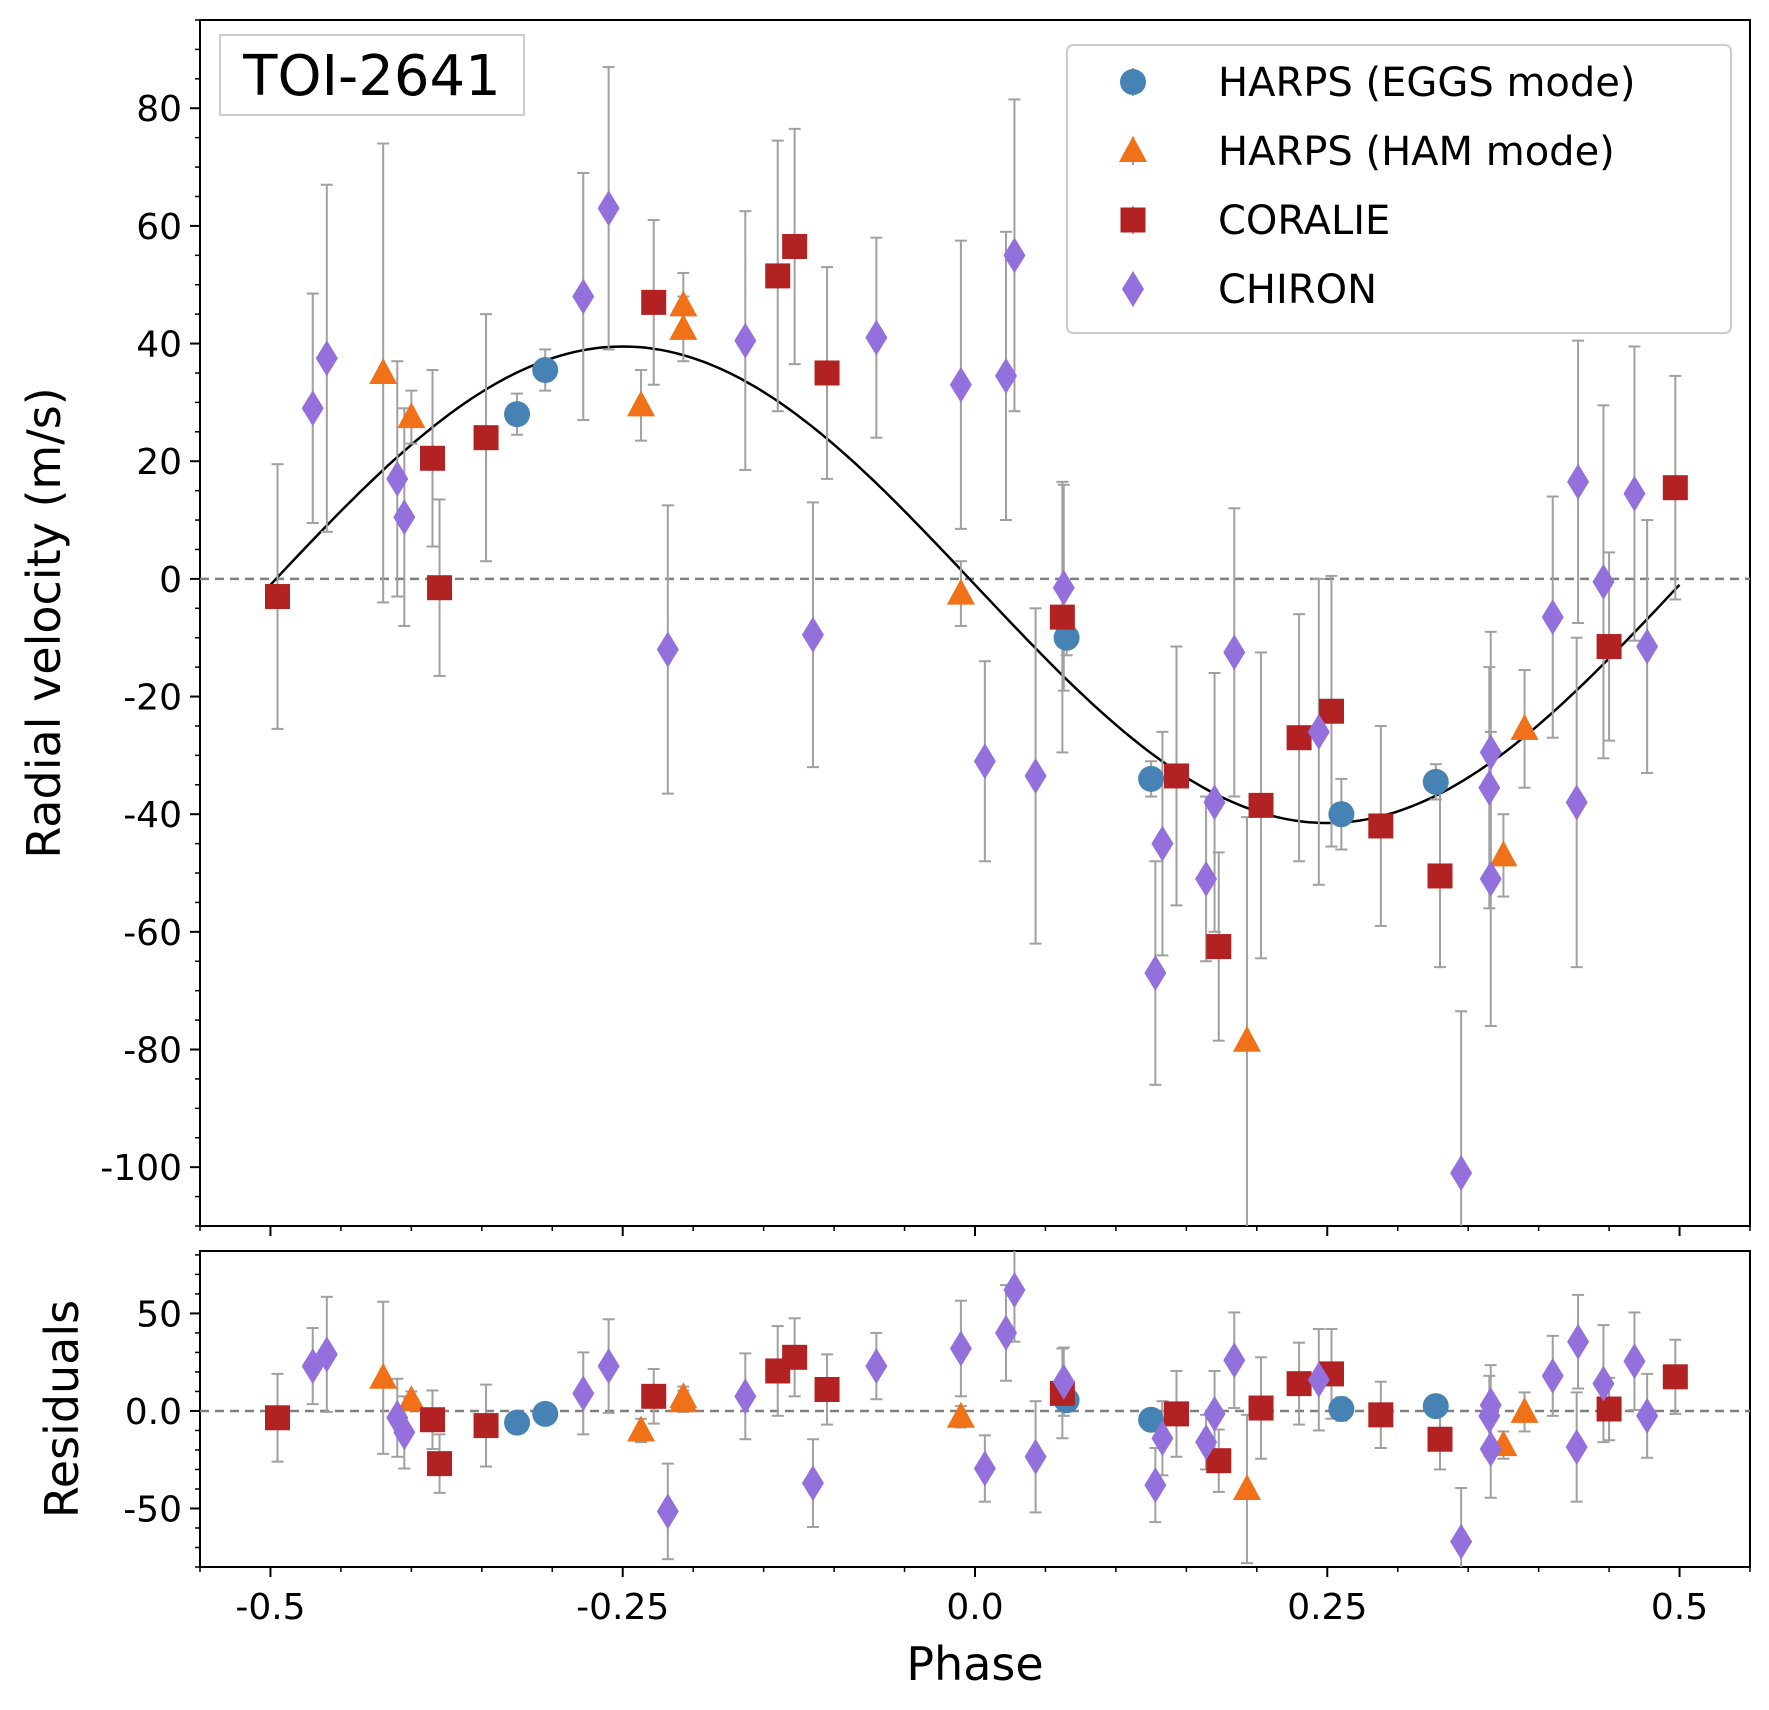 The width and height of the screenshot is (1769, 1710). What do you see at coordinates (159, 227) in the screenshot?
I see `y-tick-label: 60` at bounding box center [159, 227].